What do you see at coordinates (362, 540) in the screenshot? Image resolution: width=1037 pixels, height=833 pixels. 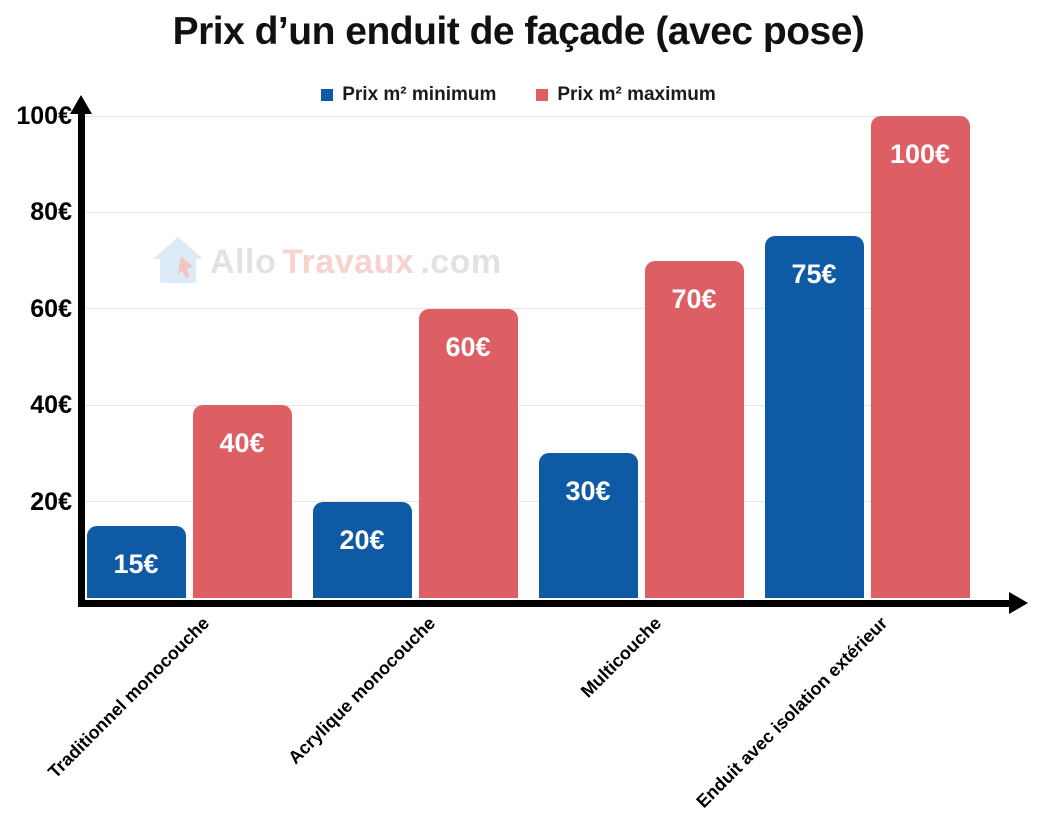 I see `bar-value-label: 20€` at bounding box center [362, 540].